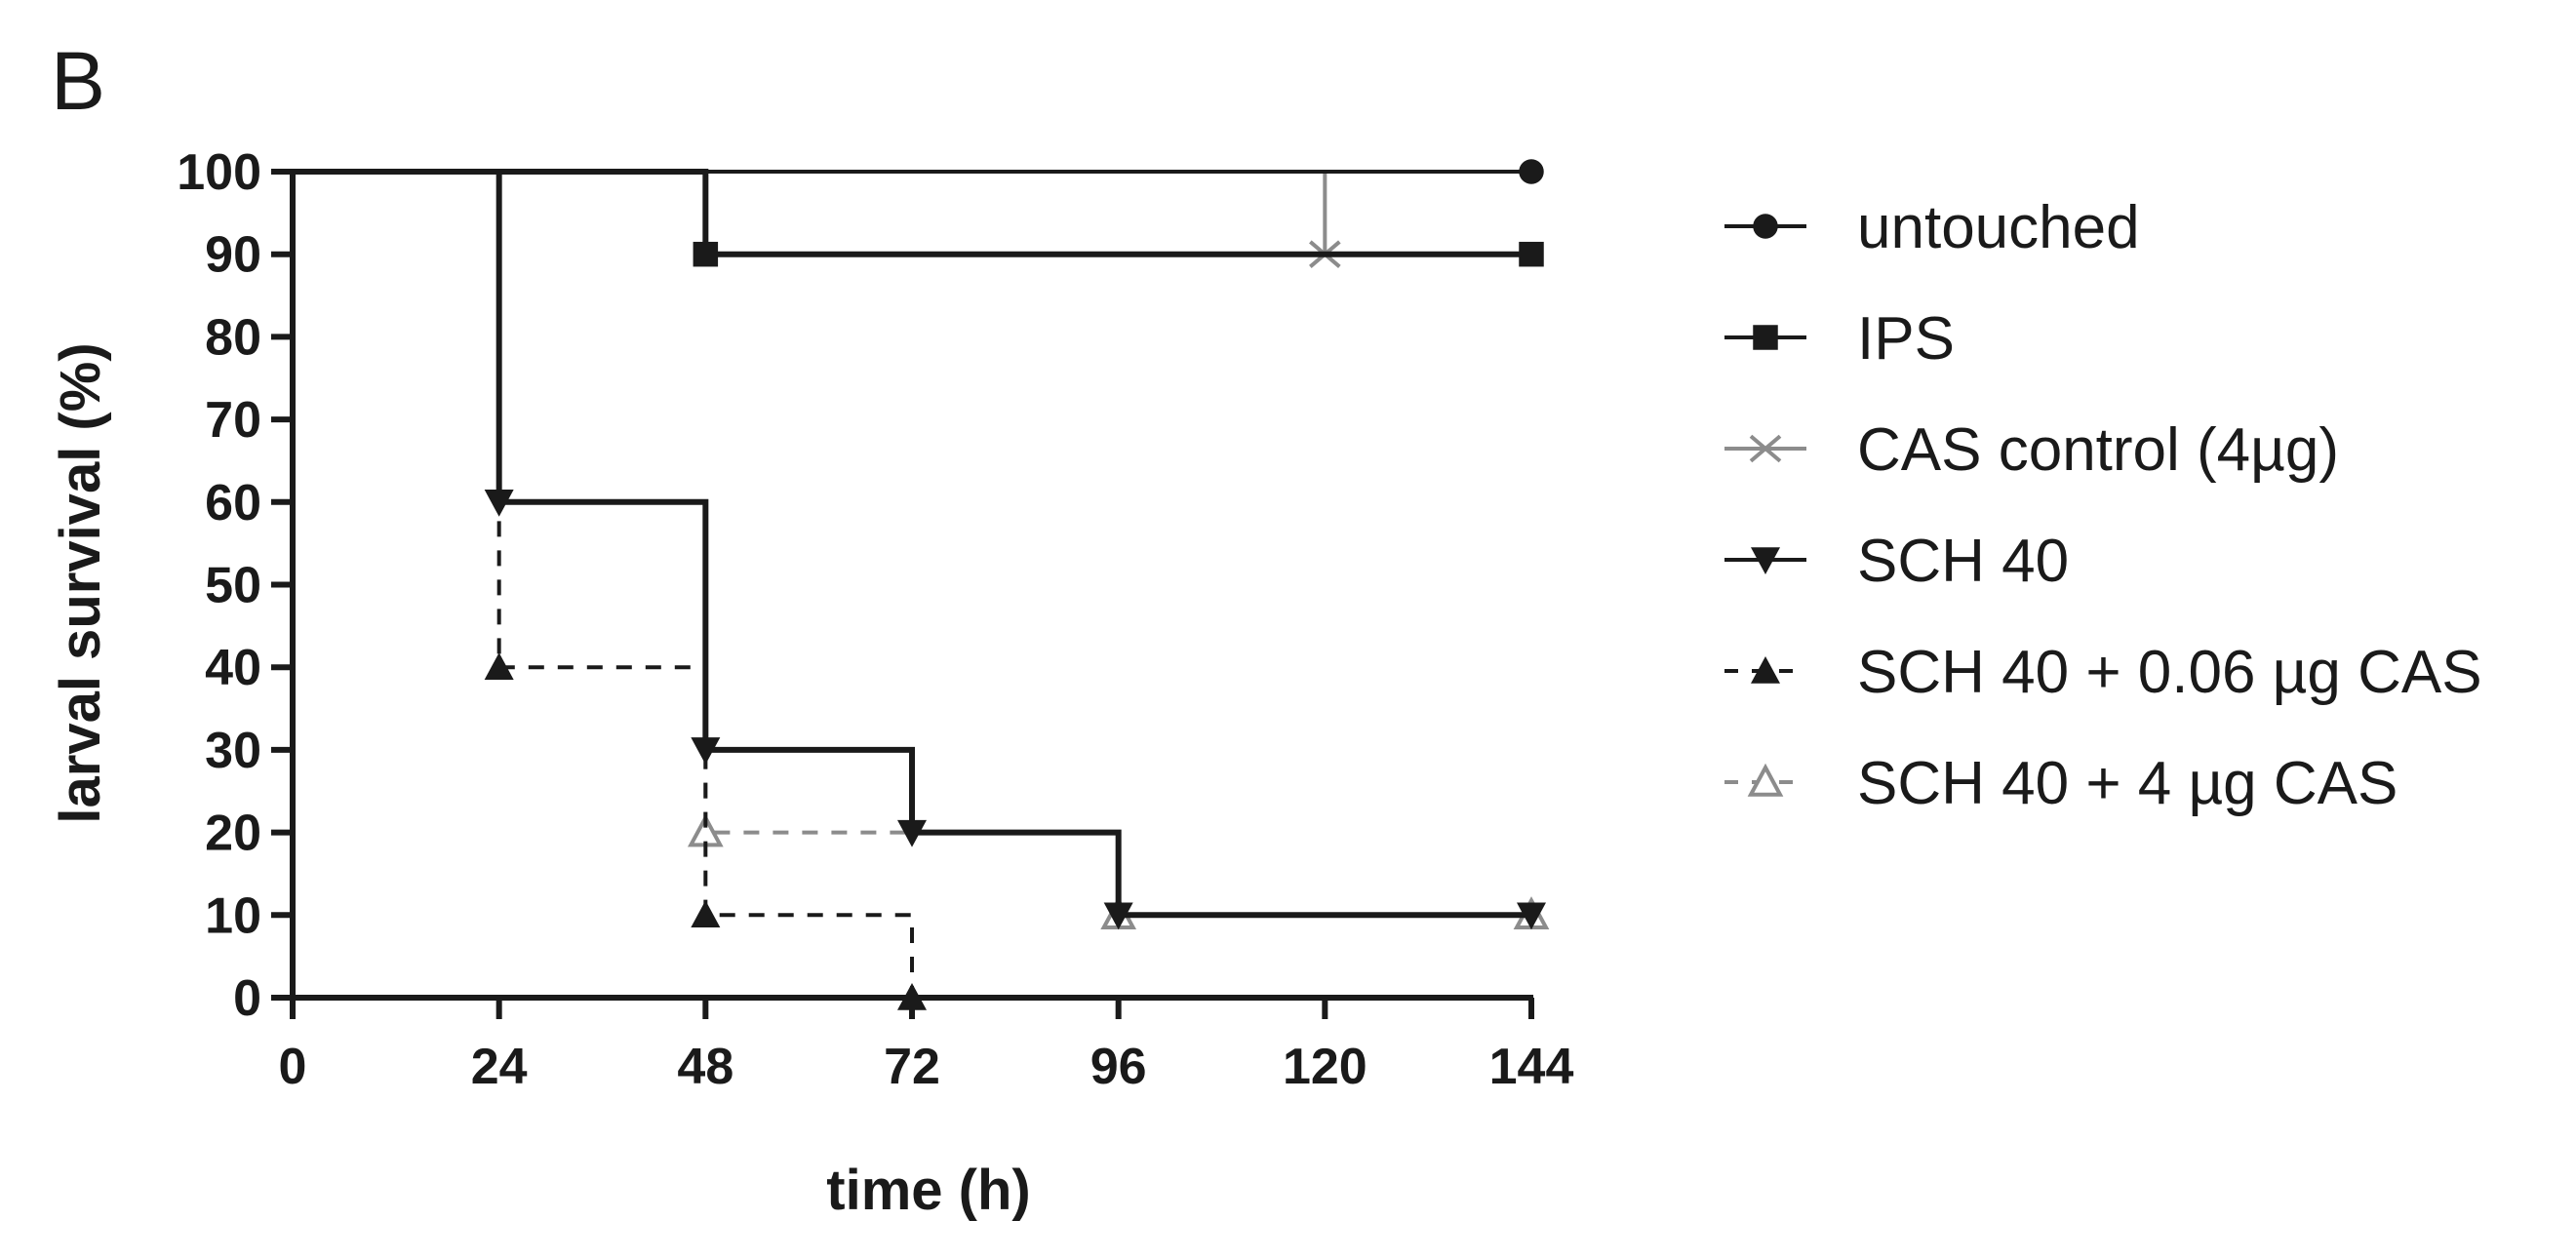 Image resolution: width=2576 pixels, height=1260 pixels. What do you see at coordinates (80, 582) in the screenshot?
I see `y-axis-title: larval survival (%)` at bounding box center [80, 582].